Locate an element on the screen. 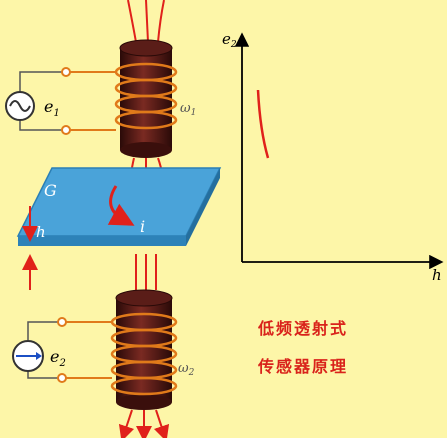 This screenshot has height=438, width=447. graph-x-label: h is located at coordinates (437, 275).